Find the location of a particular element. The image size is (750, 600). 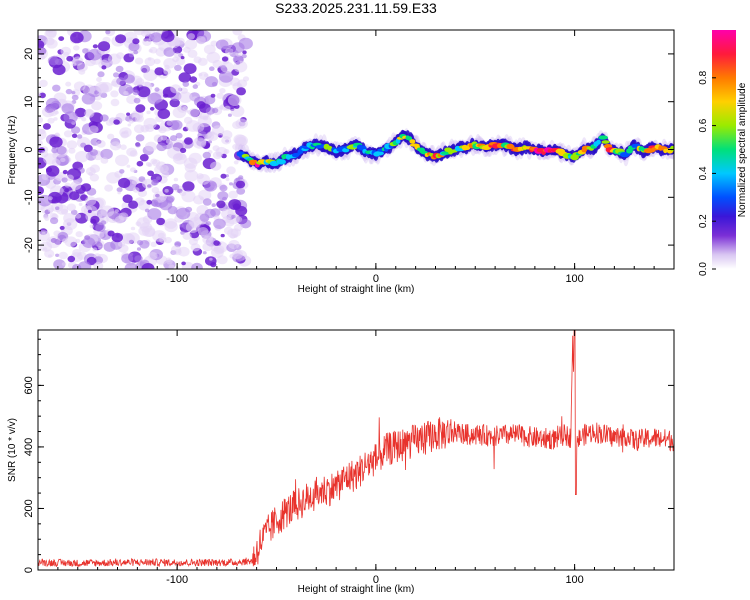

colorbar-label: Normalized spectral amplitude is located at coordinates (742, 149).